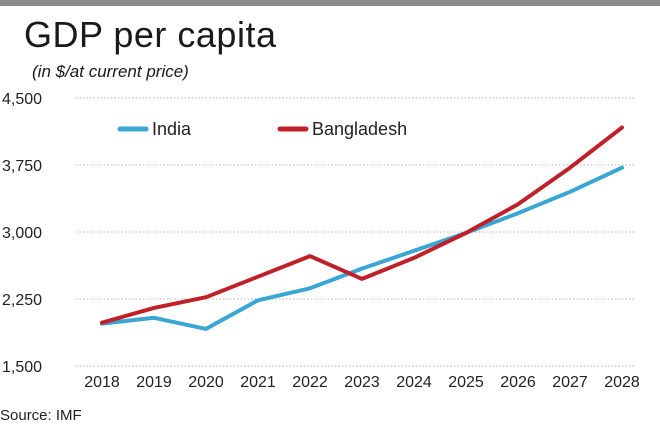 The width and height of the screenshot is (660, 430). Describe the element at coordinates (518, 382) in the screenshot. I see `x-tick-label: 2026` at that location.